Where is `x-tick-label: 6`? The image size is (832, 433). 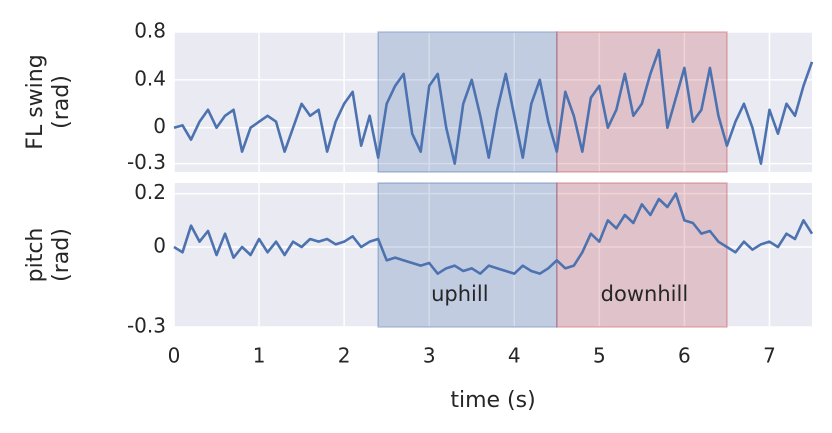
x-tick-label: 6 is located at coordinates (684, 356).